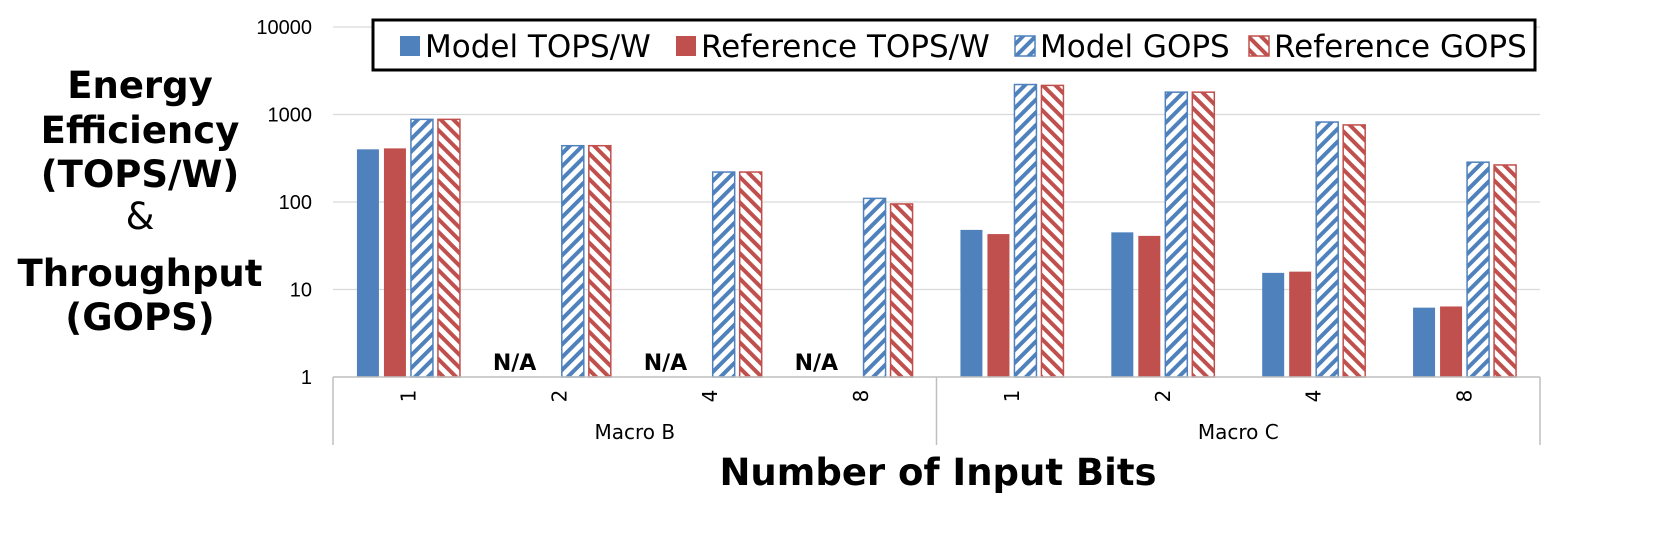 The image size is (1661, 555). I want to click on legend-label: Reference TOPS/W, so click(845, 47).